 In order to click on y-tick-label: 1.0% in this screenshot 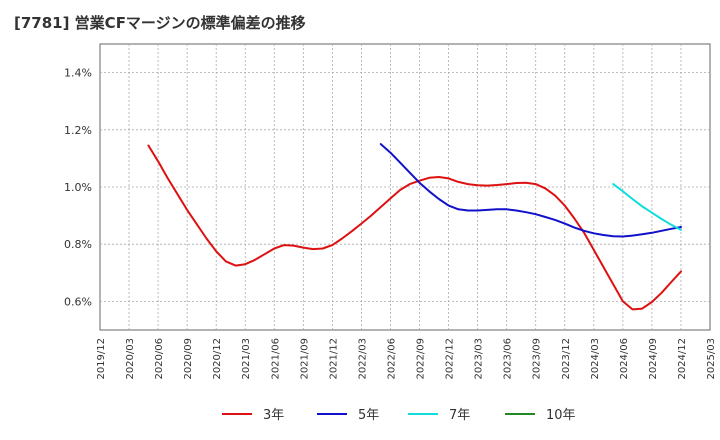, I will do `click(78, 187)`.